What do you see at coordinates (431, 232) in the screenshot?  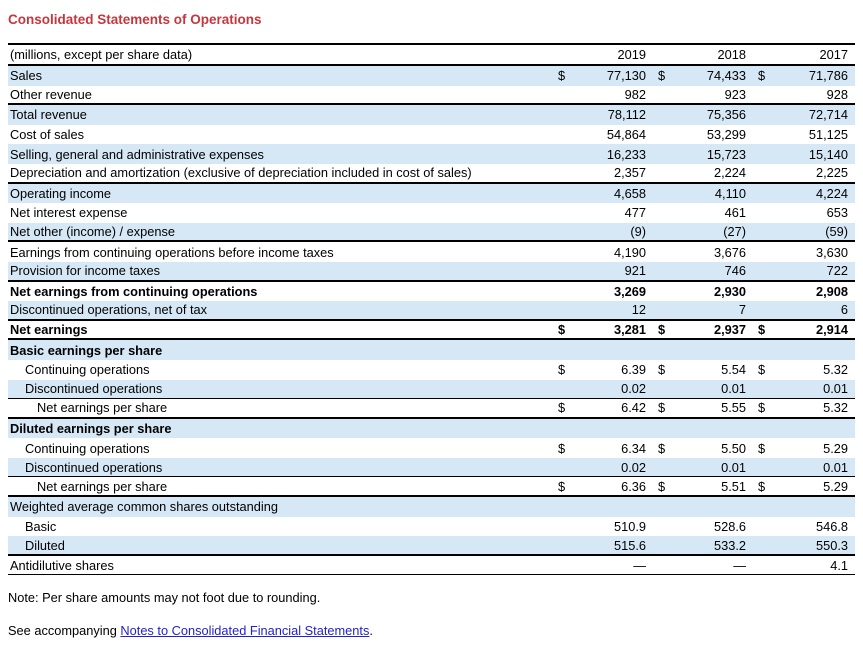 I see `table-row: Net other (income) / expense (9) (27) (59)` at bounding box center [431, 232].